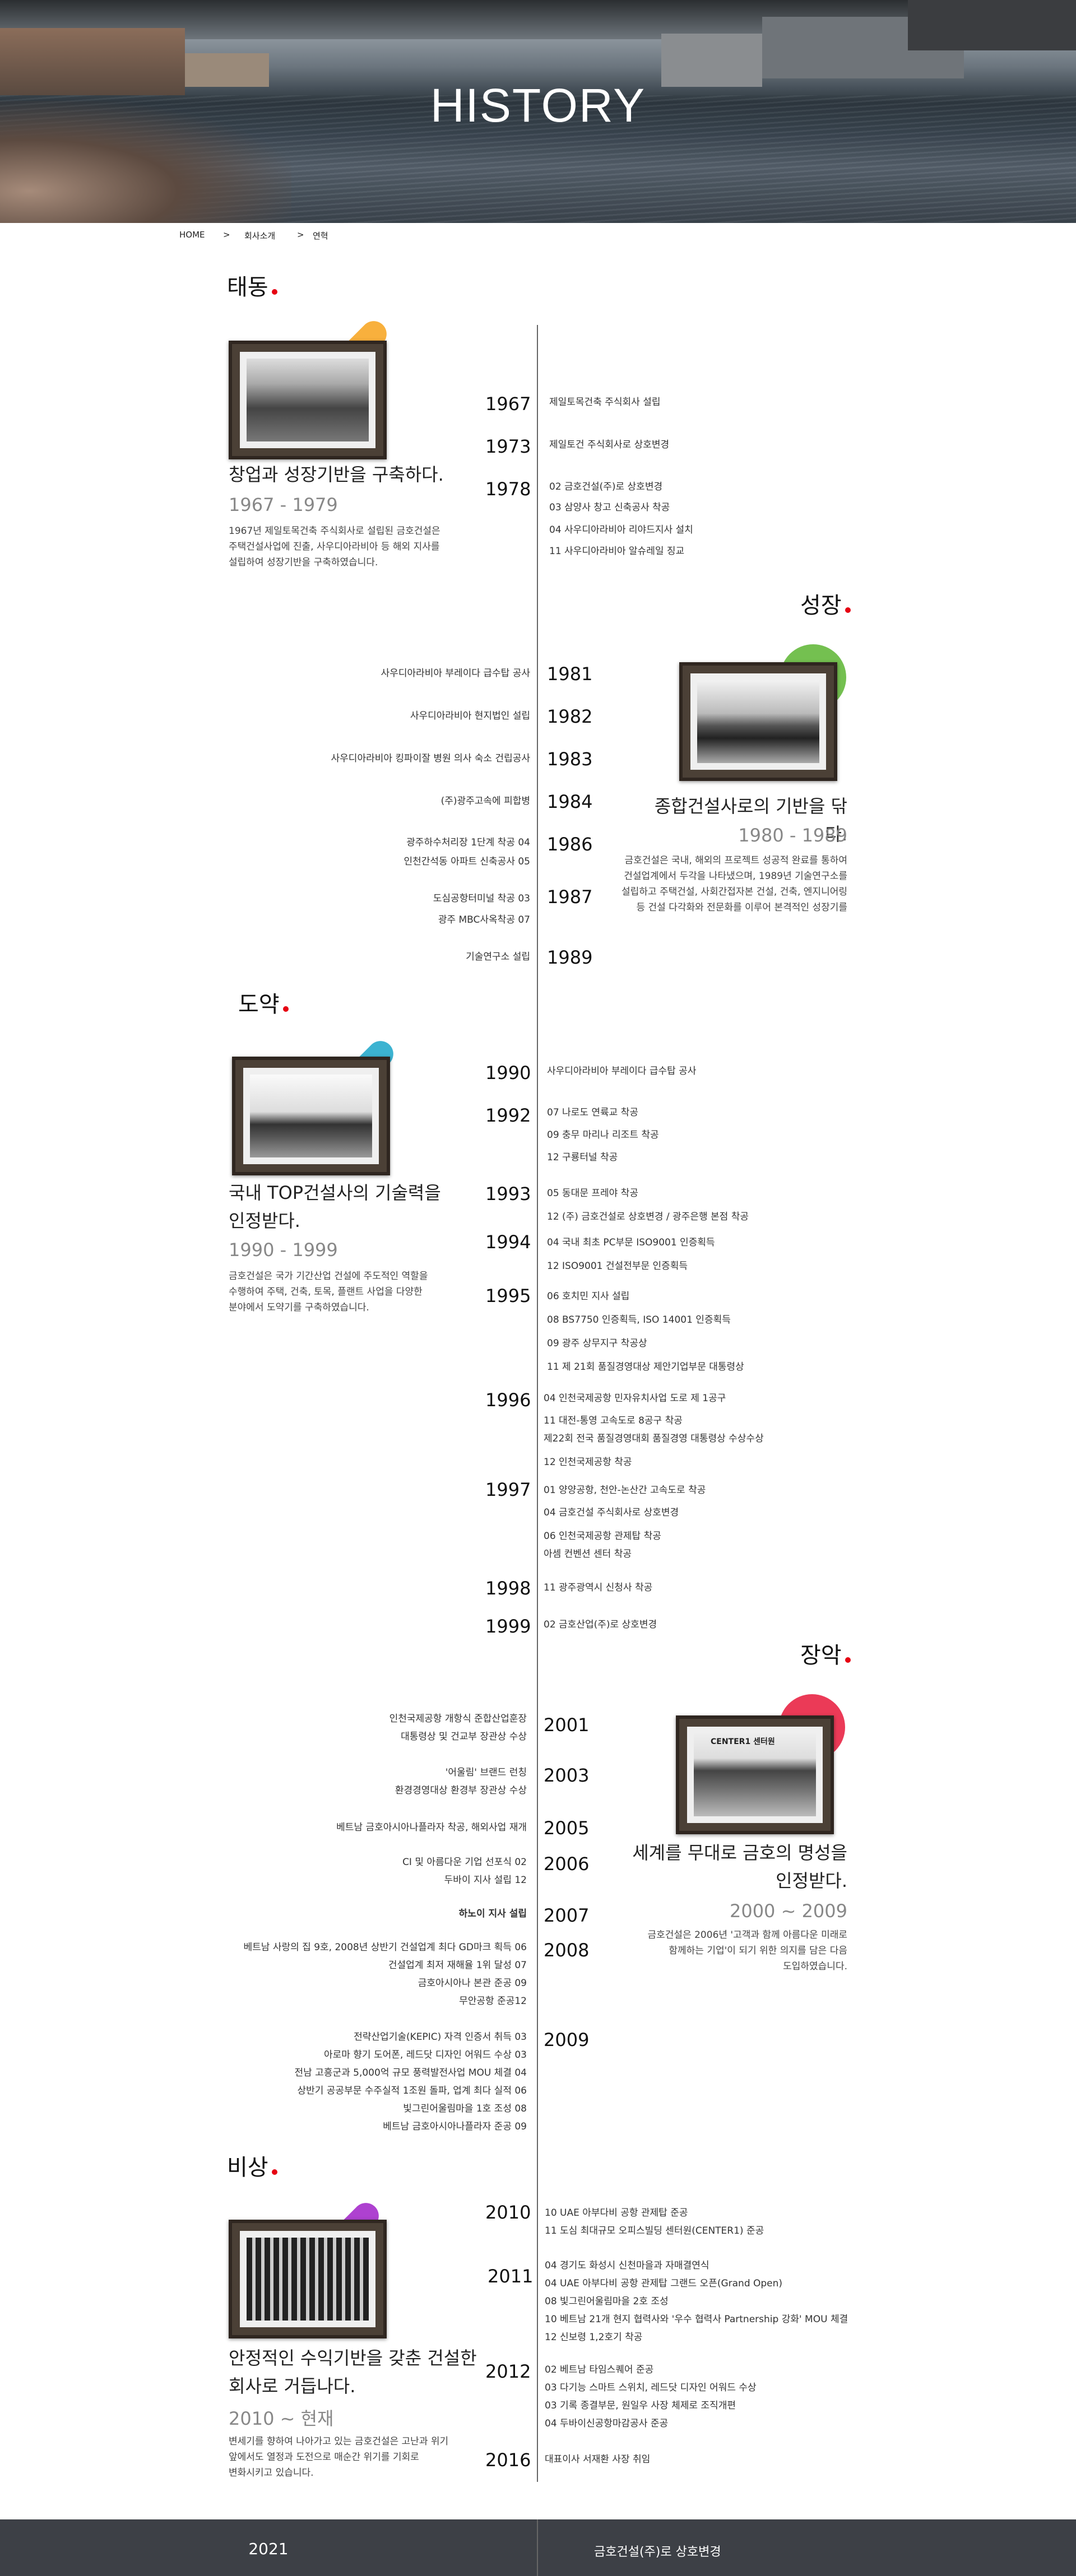 This screenshot has height=2576, width=1076. What do you see at coordinates (567, 1950) in the screenshot?
I see `year-2008: 2008` at bounding box center [567, 1950].